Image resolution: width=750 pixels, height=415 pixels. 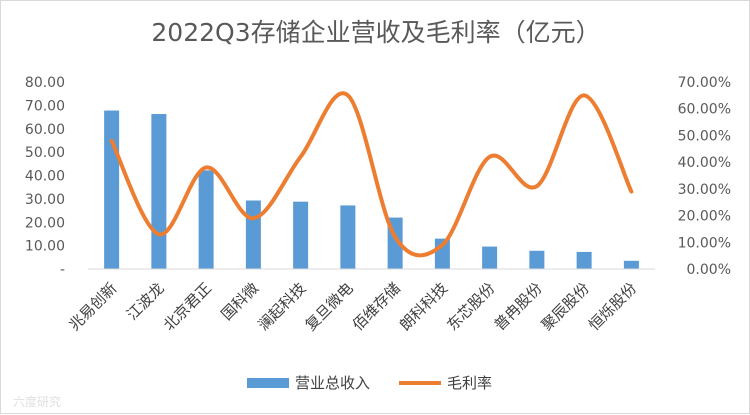 I want to click on y-left-tick-label: 70.00, so click(x=45, y=106).